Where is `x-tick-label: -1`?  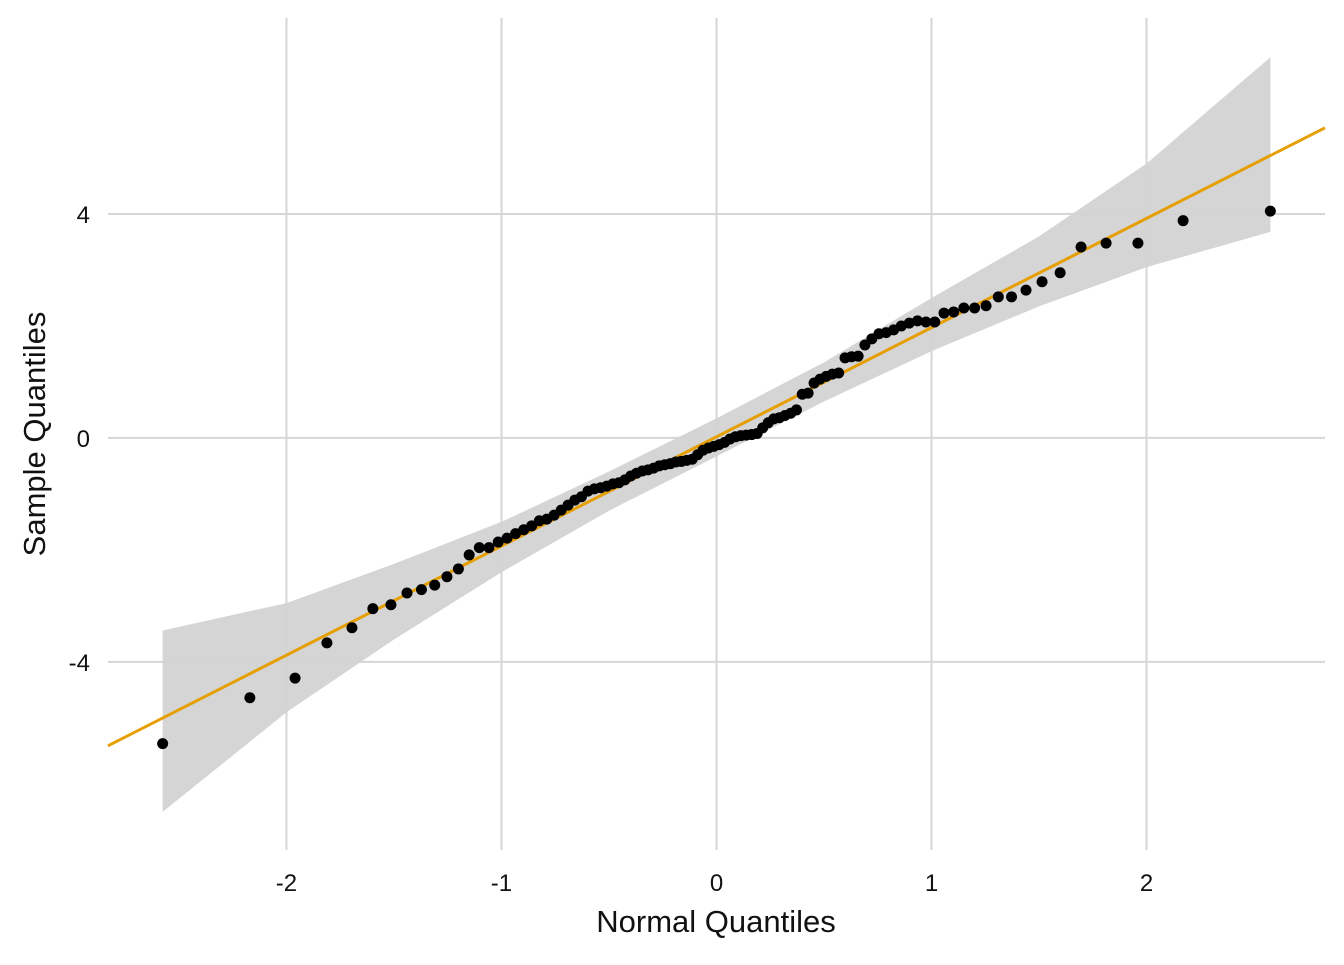 x-tick-label: -1 is located at coordinates (501, 883).